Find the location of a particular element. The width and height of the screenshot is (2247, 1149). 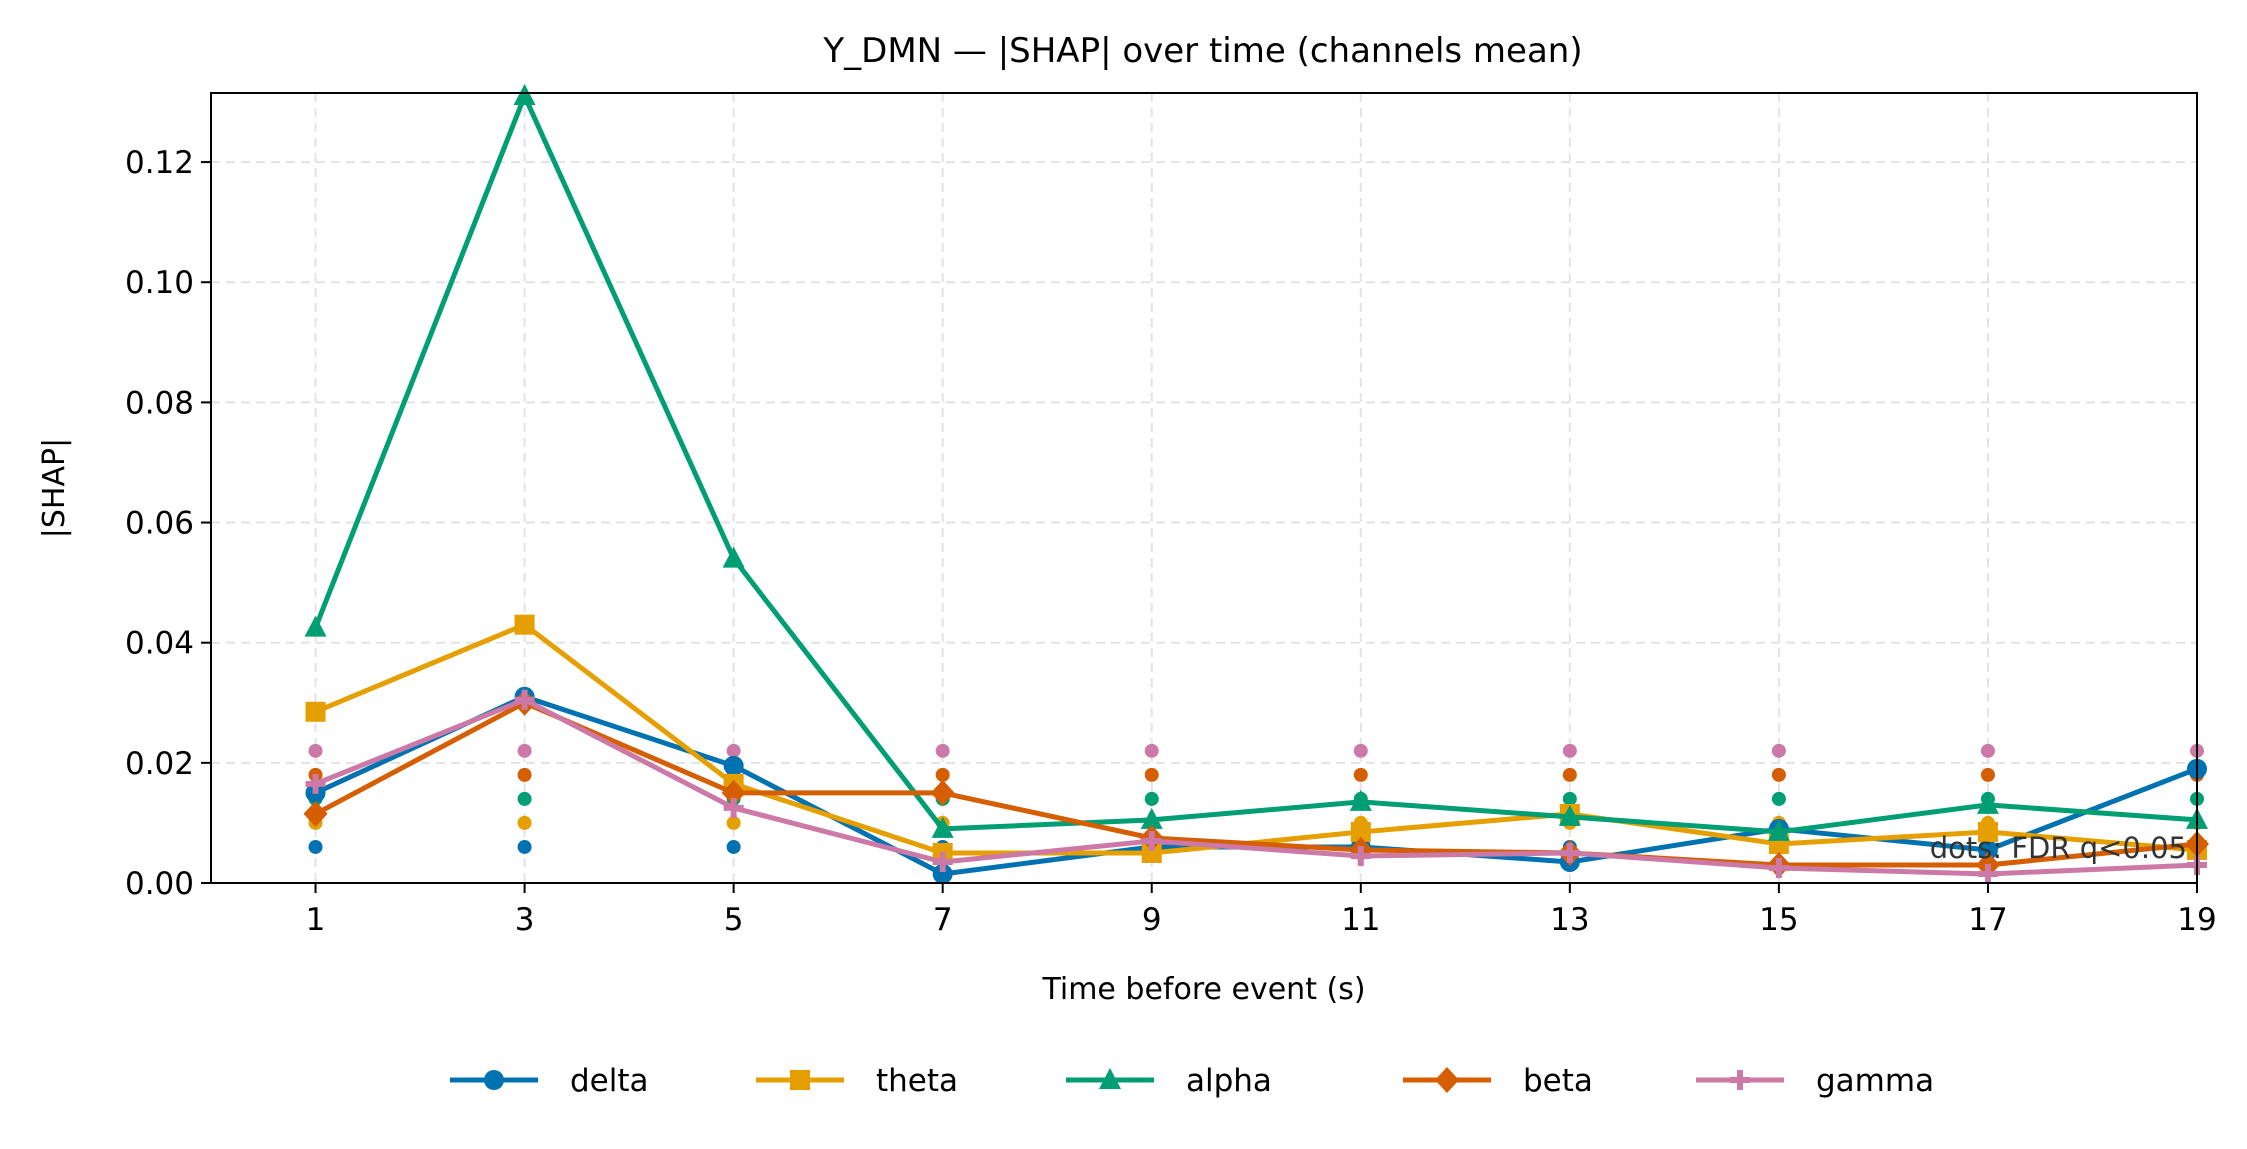

x-tick-label: 17 is located at coordinates (1987, 920).